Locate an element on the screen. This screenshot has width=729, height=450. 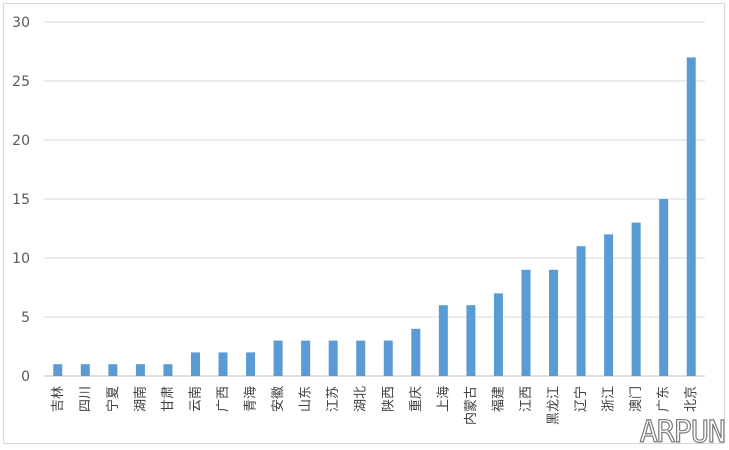
x-tick-label: 四川 is located at coordinates (85, 399).